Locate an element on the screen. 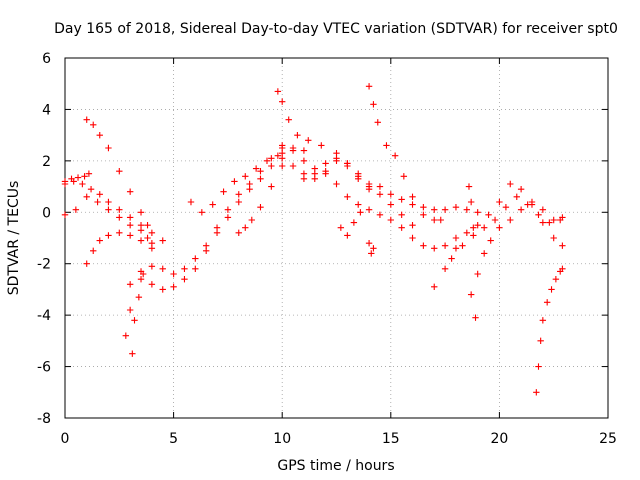 This screenshot has height=480, width=640. y-tick-label: 6 is located at coordinates (46, 59).